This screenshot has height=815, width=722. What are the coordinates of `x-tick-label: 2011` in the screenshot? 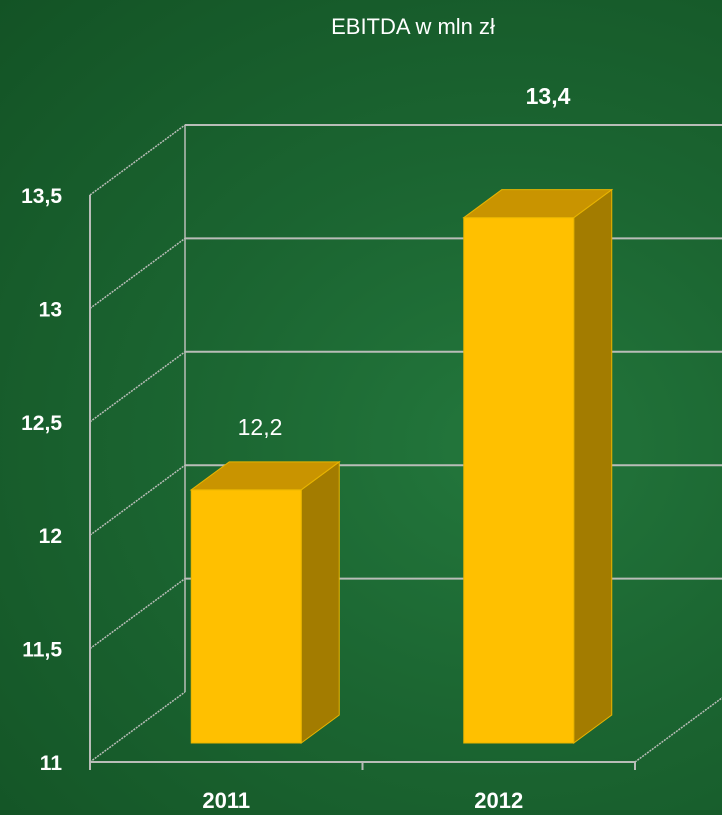 It's located at (226, 799).